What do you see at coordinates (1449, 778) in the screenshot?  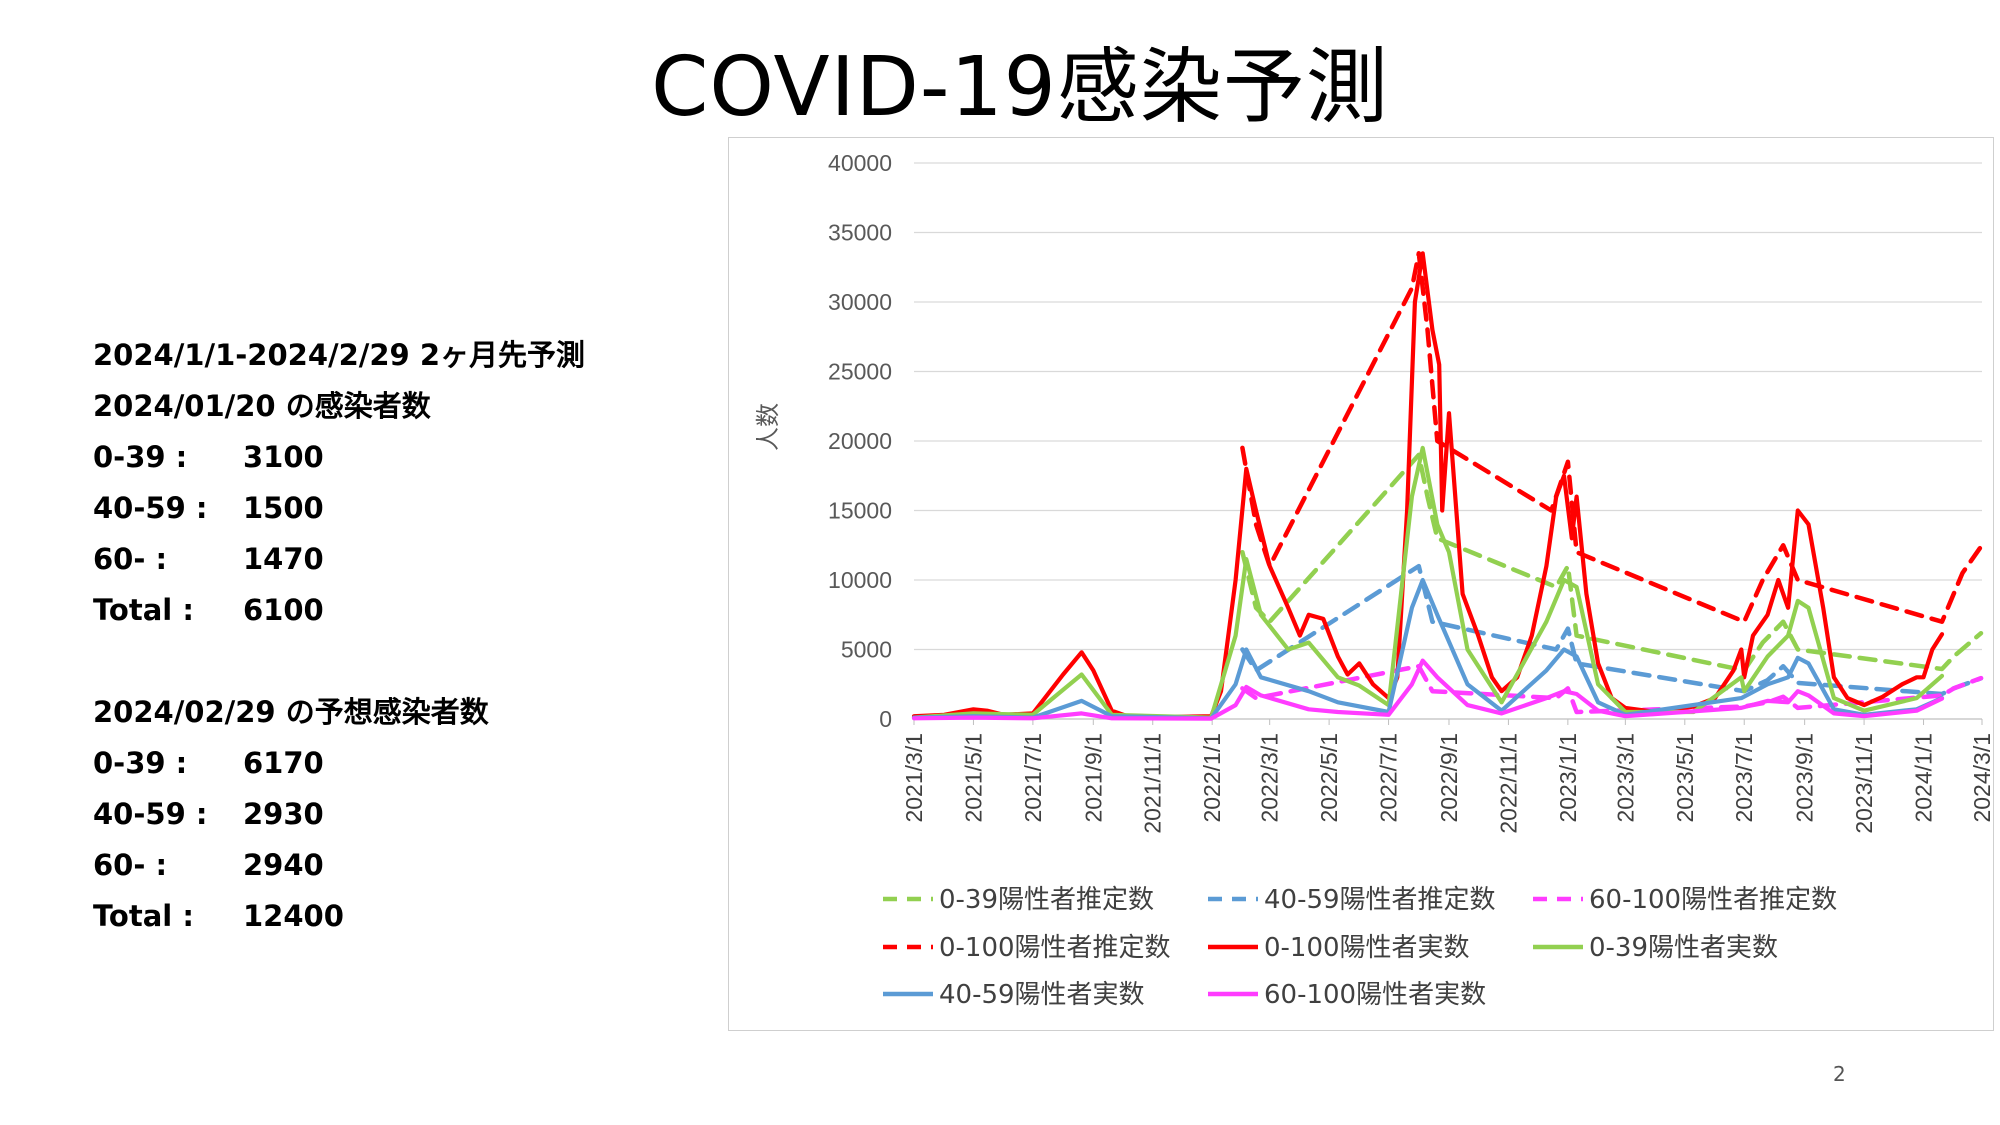 I see `x-tick-label: 2022/9/1` at bounding box center [1449, 778].